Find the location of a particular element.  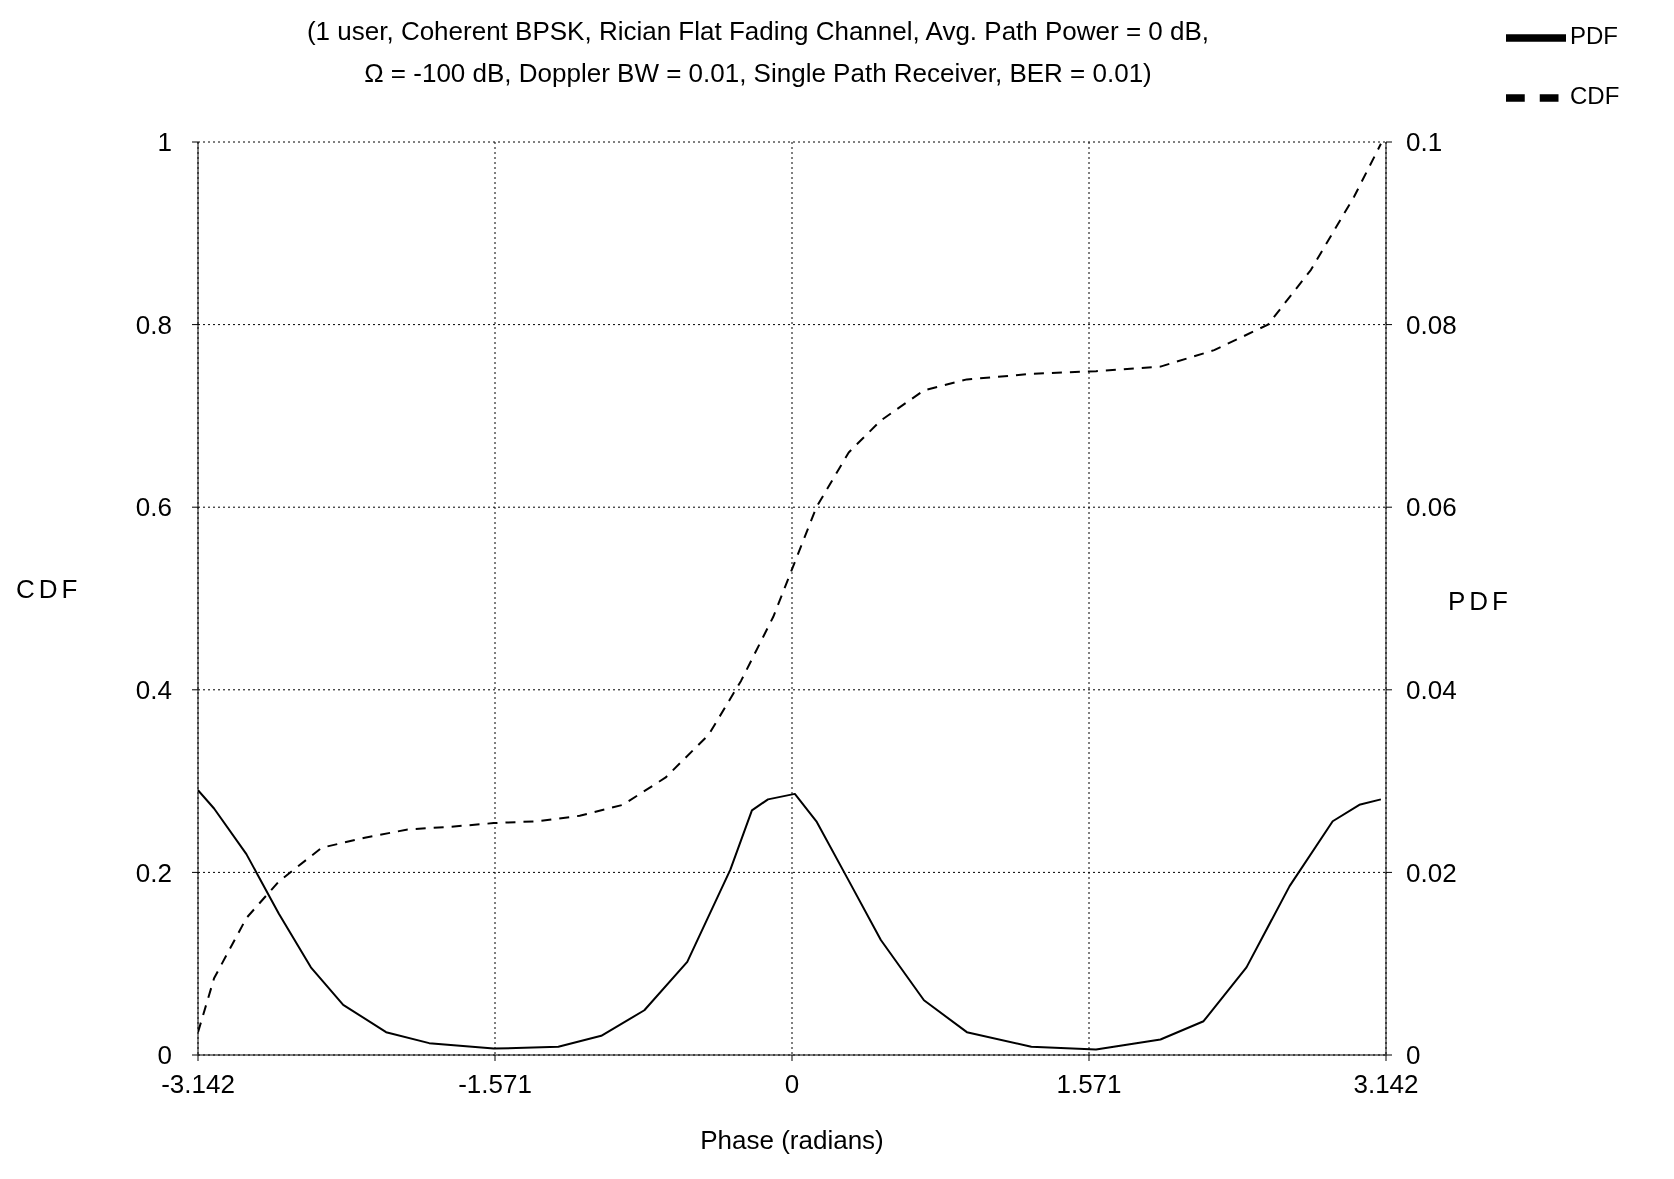

x-axis-title: Phase (radians) is located at coordinates (792, 1140).